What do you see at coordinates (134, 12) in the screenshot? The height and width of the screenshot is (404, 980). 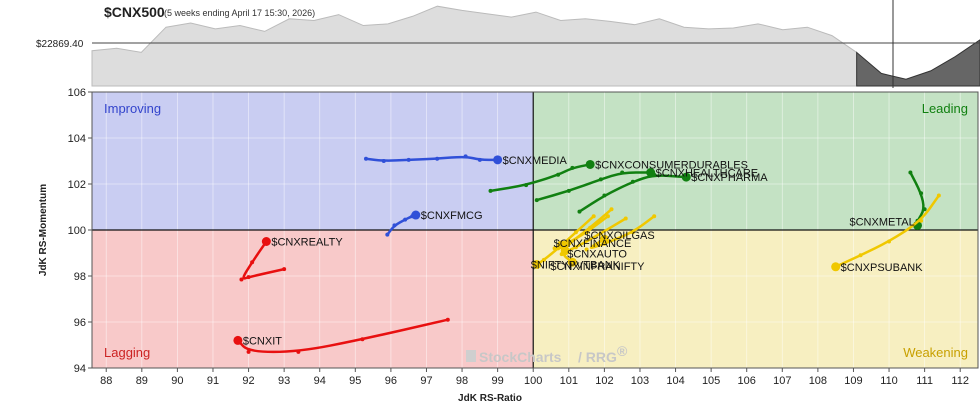 I see `header-symbol: $CNX500` at bounding box center [134, 12].